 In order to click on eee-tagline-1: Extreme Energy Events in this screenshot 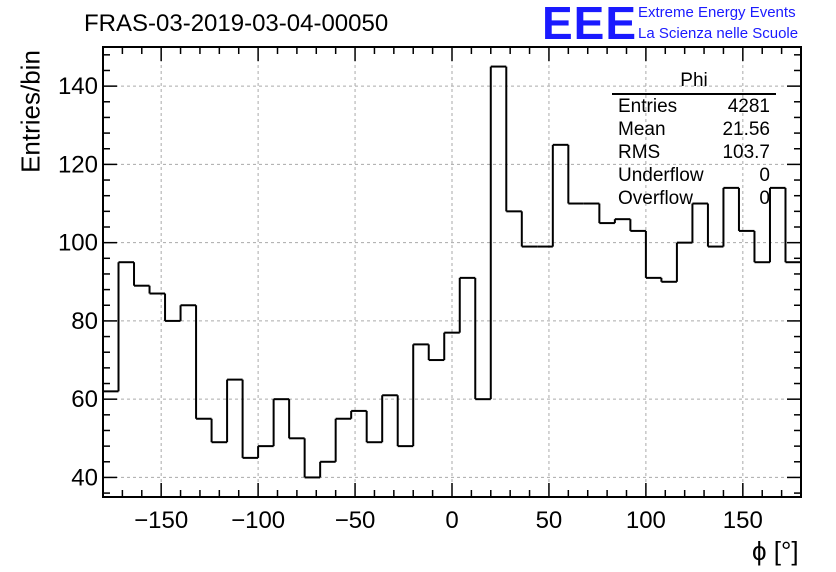, I will do `click(717, 12)`.